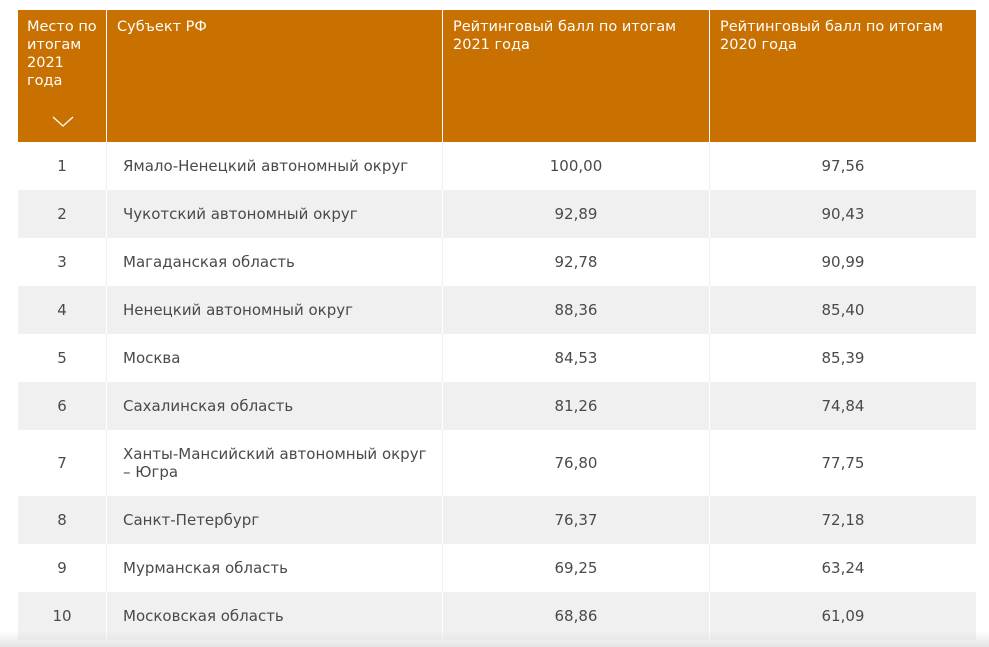 This screenshot has height=647, width=989. I want to click on score-2021-cell: 81,26, so click(576, 406).